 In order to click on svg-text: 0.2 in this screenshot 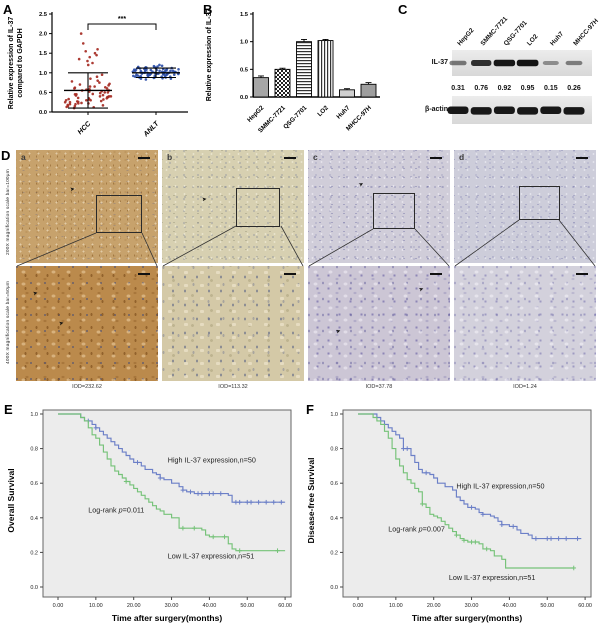, I will do `click(34, 553)`.